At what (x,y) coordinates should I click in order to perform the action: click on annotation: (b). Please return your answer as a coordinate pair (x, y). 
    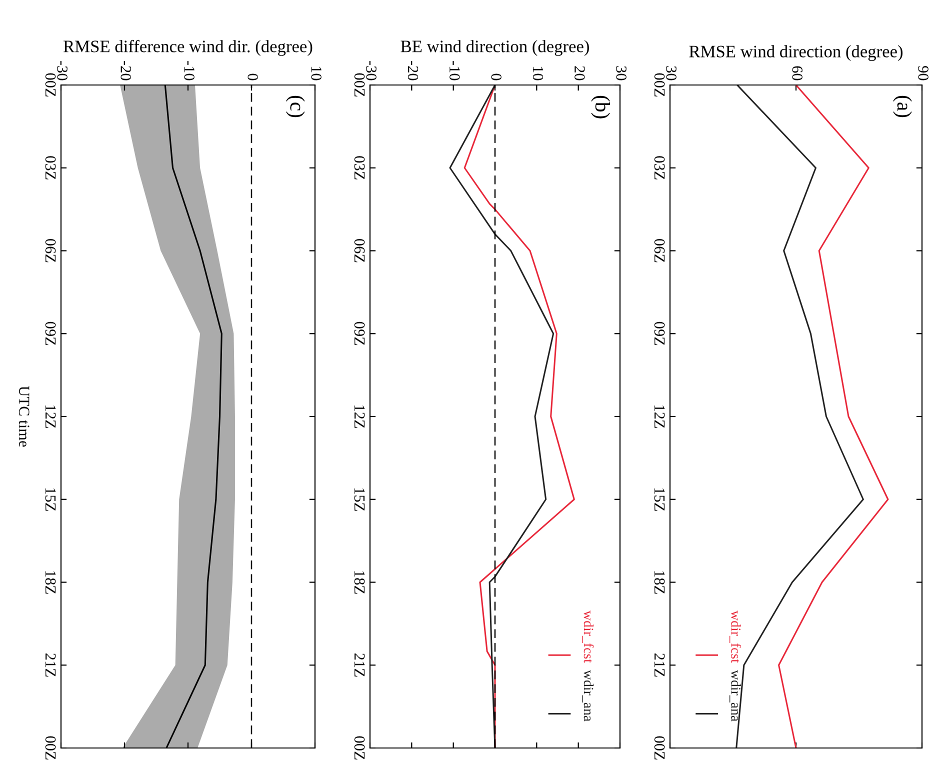
    Looking at the image, I should click on (600, 107).